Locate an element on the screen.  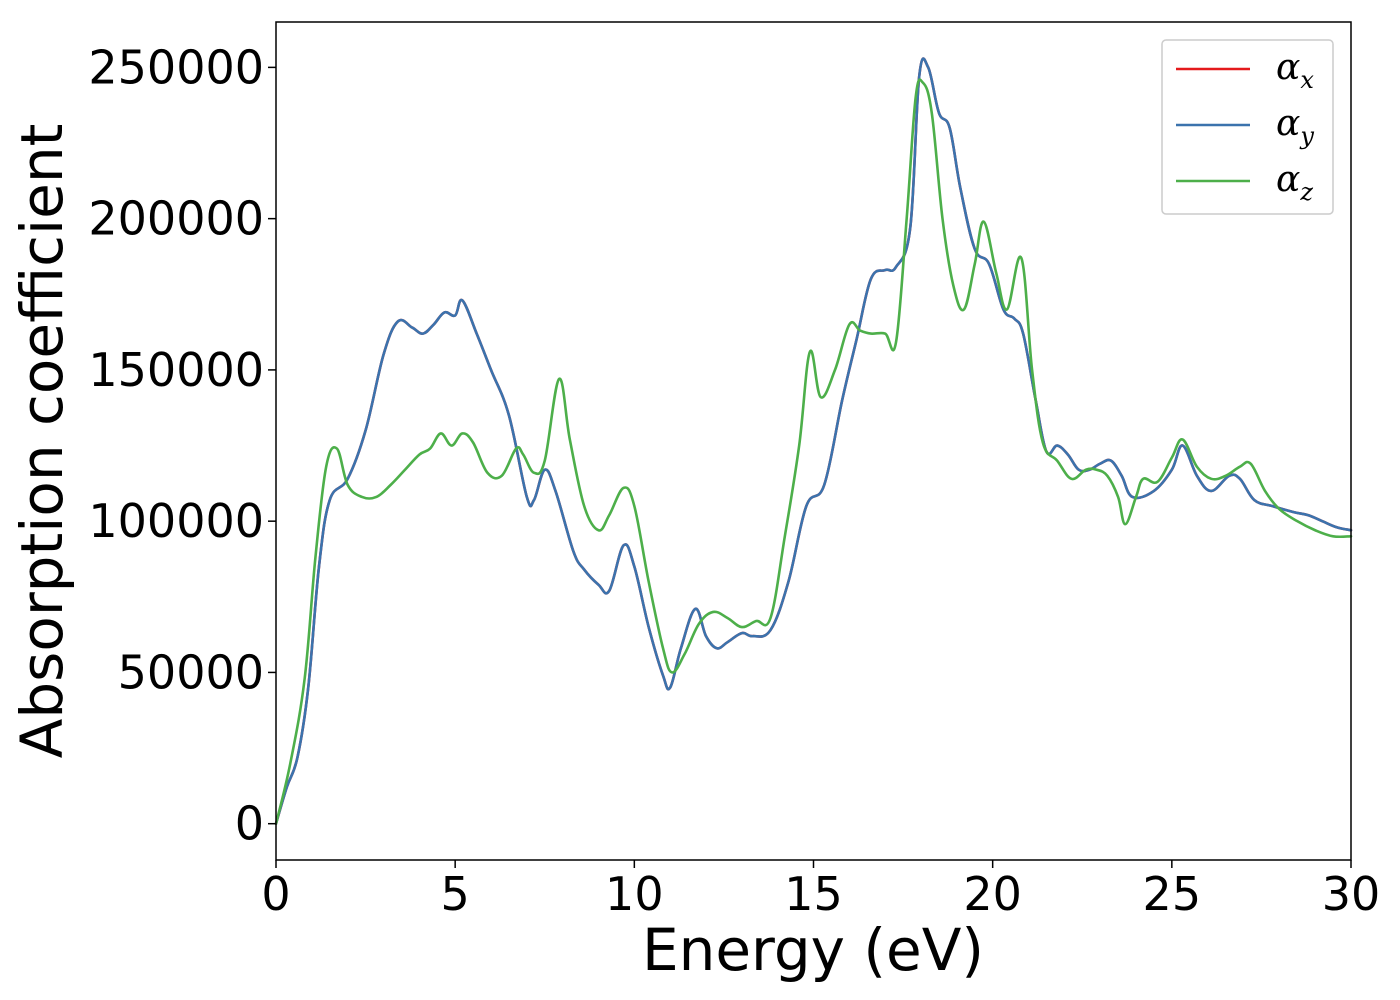
y-tick-label: 50000 is located at coordinates (191, 672).